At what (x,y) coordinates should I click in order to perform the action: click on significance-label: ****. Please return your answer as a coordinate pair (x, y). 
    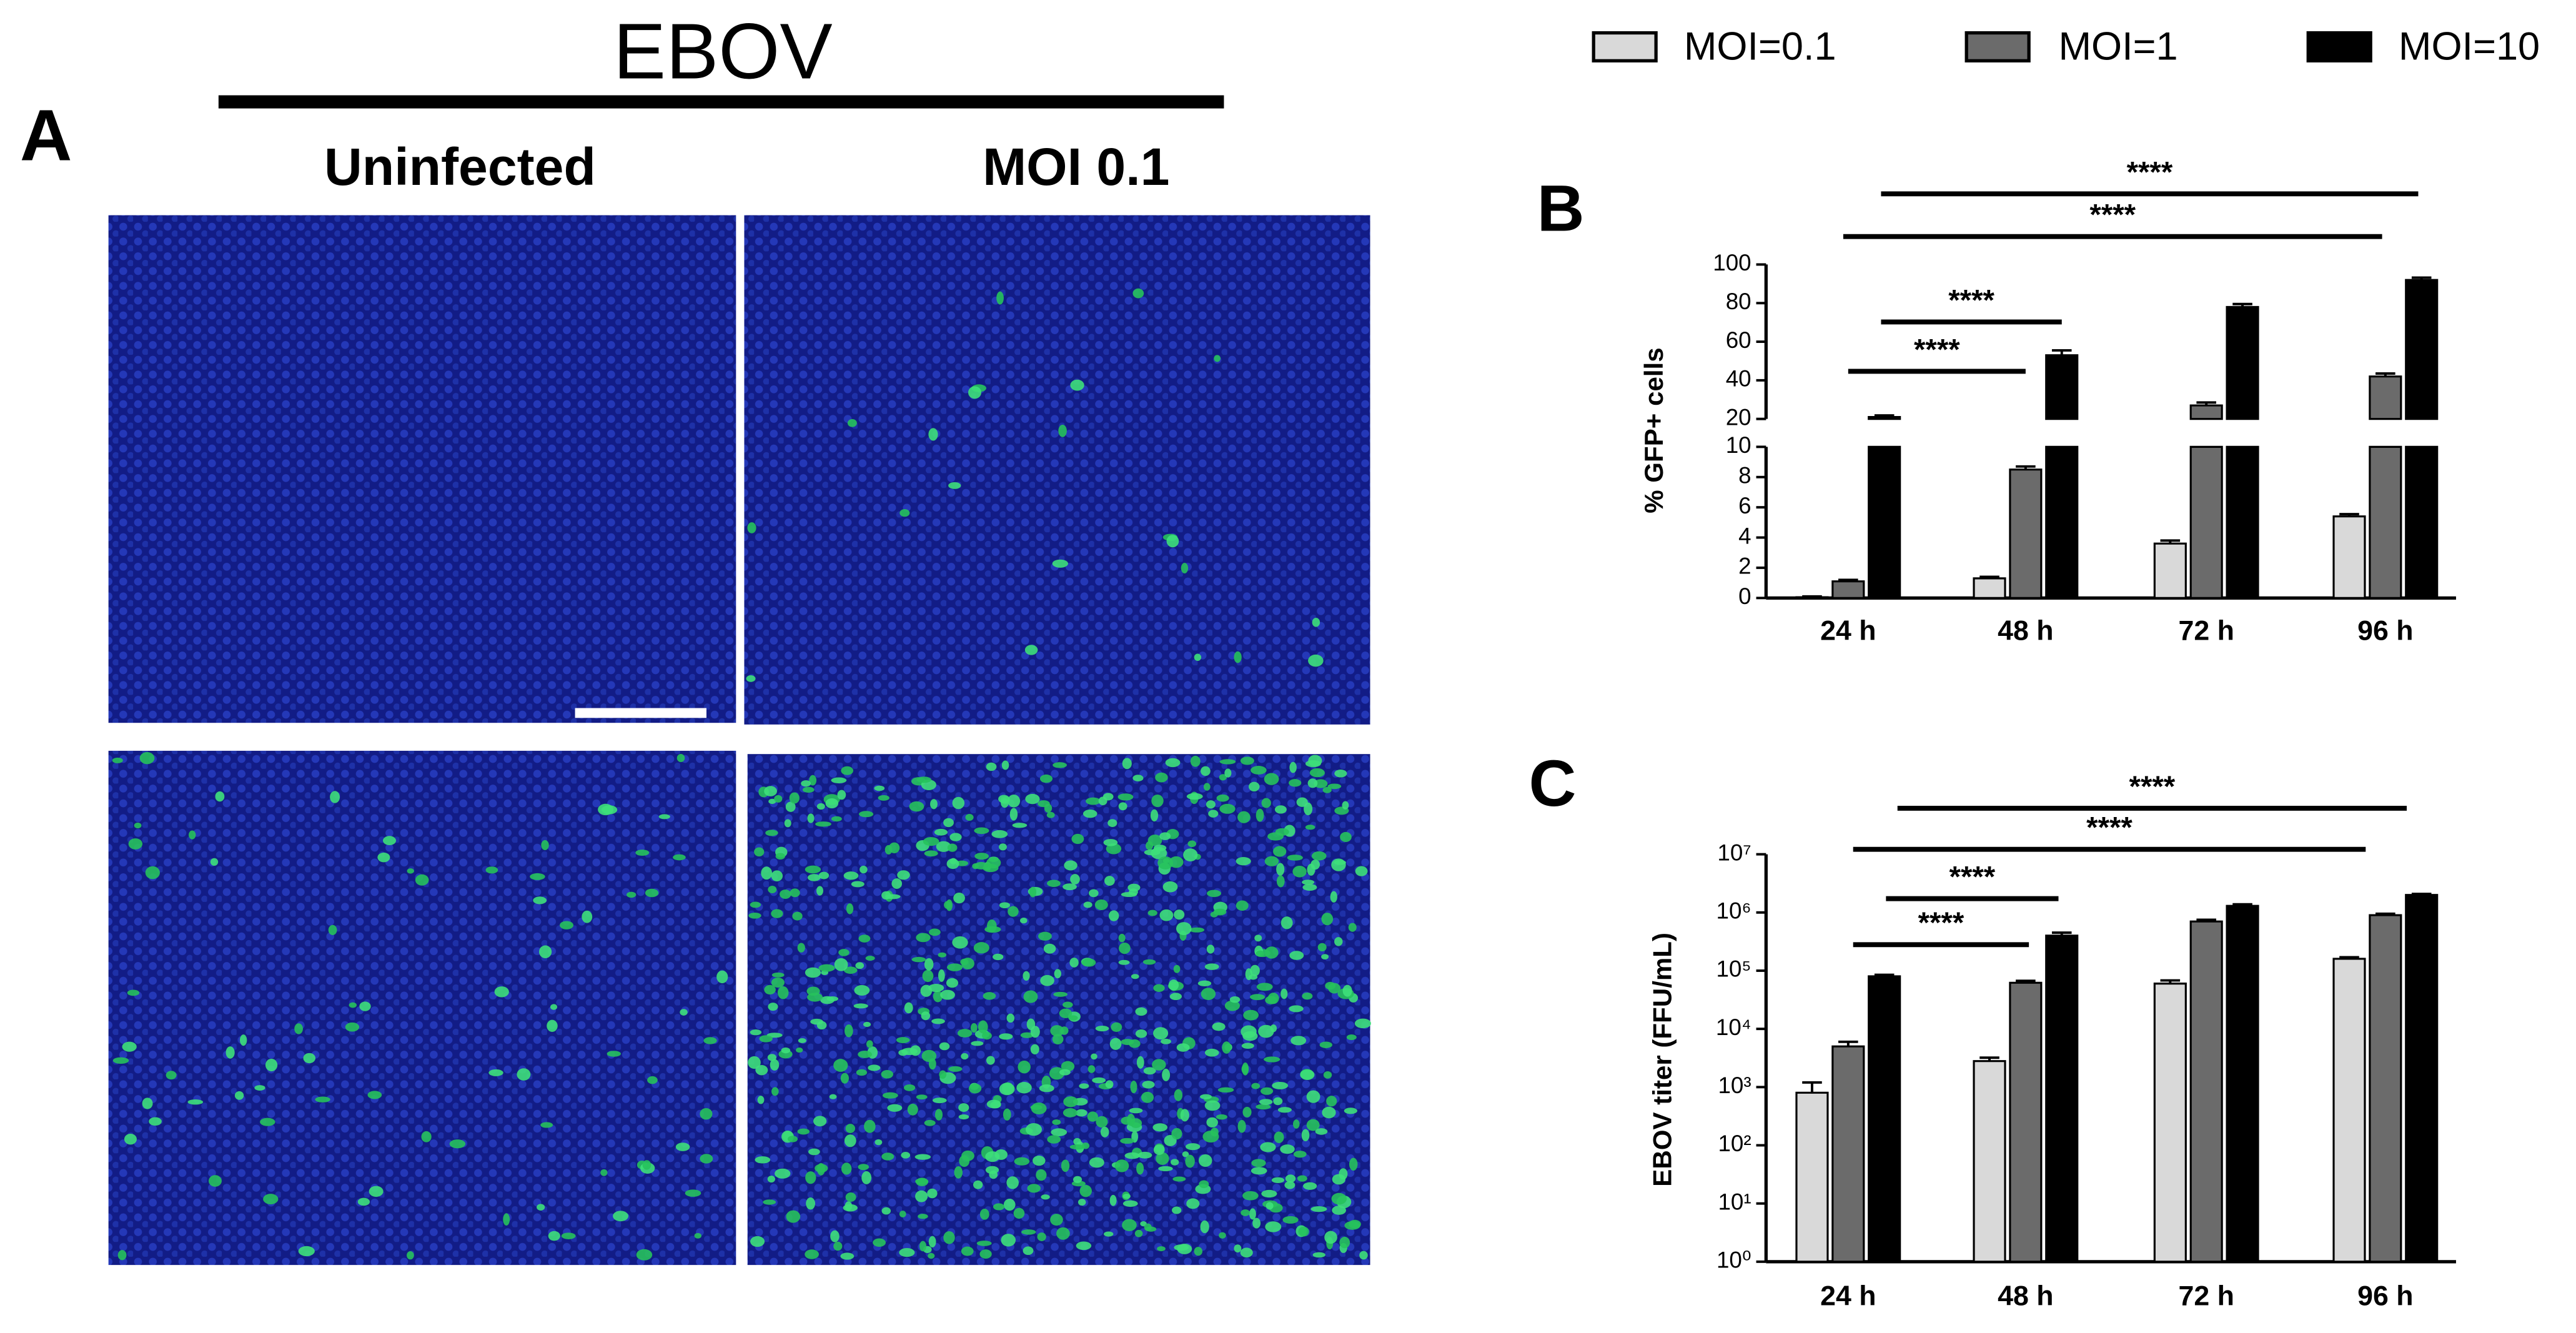
    Looking at the image, I should click on (2109, 828).